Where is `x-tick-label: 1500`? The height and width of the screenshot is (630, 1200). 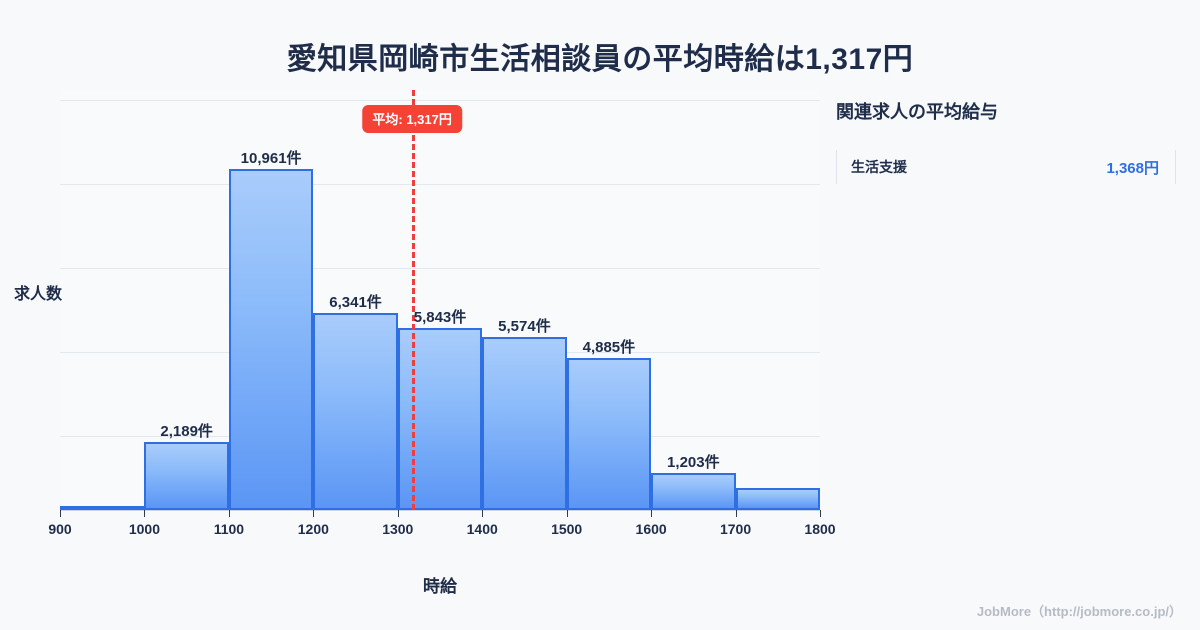 x-tick-label: 1500 is located at coordinates (567, 529).